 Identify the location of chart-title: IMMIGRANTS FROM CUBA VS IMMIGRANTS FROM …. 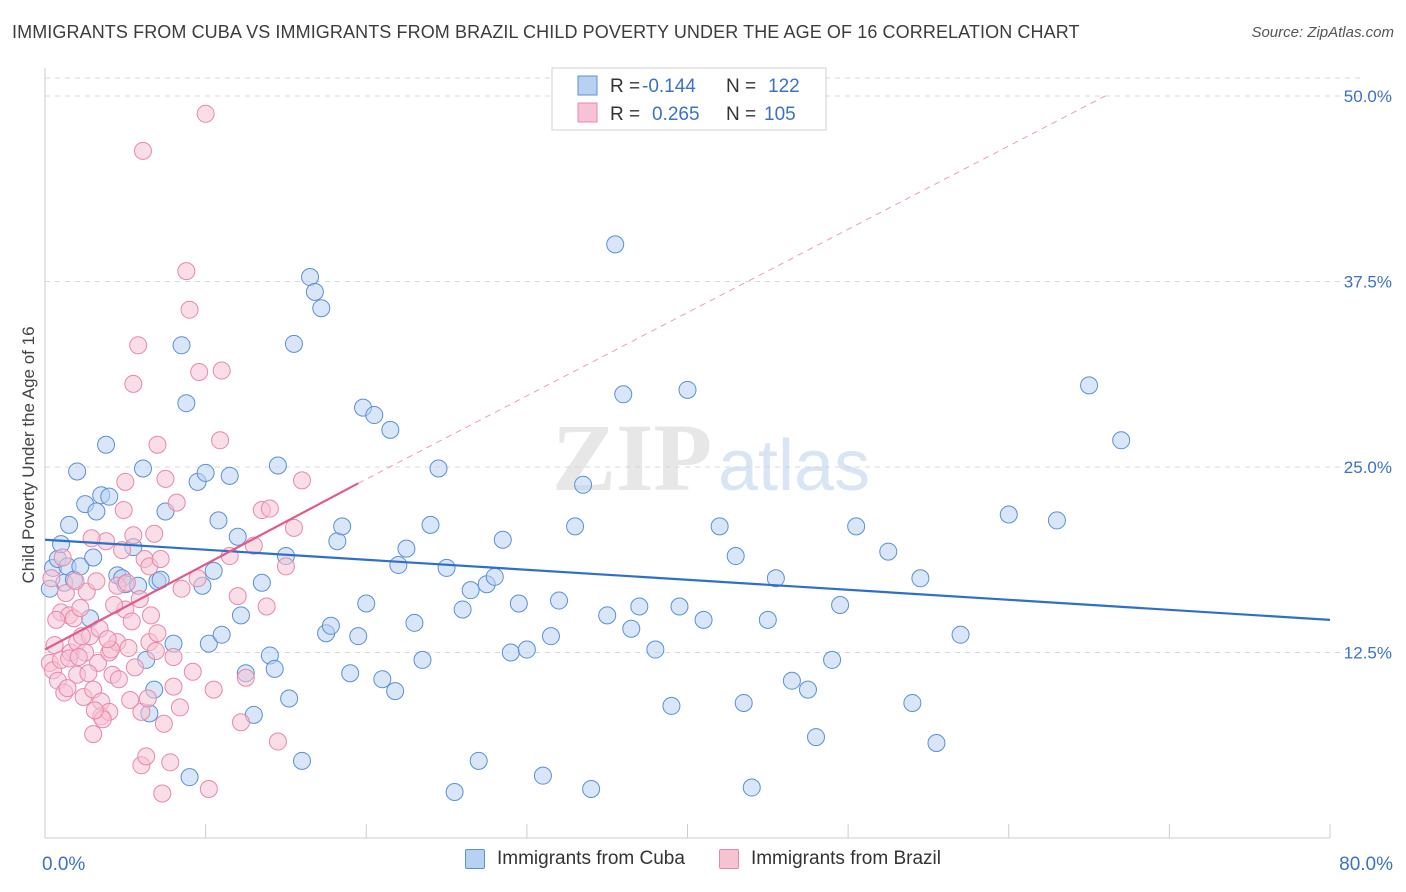
(546, 32).